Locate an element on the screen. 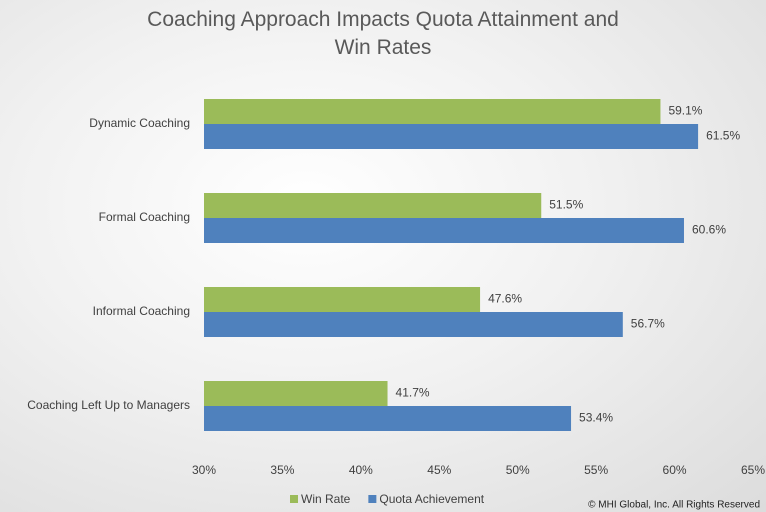 The width and height of the screenshot is (766, 512). value-label: 56.7% is located at coordinates (648, 324).